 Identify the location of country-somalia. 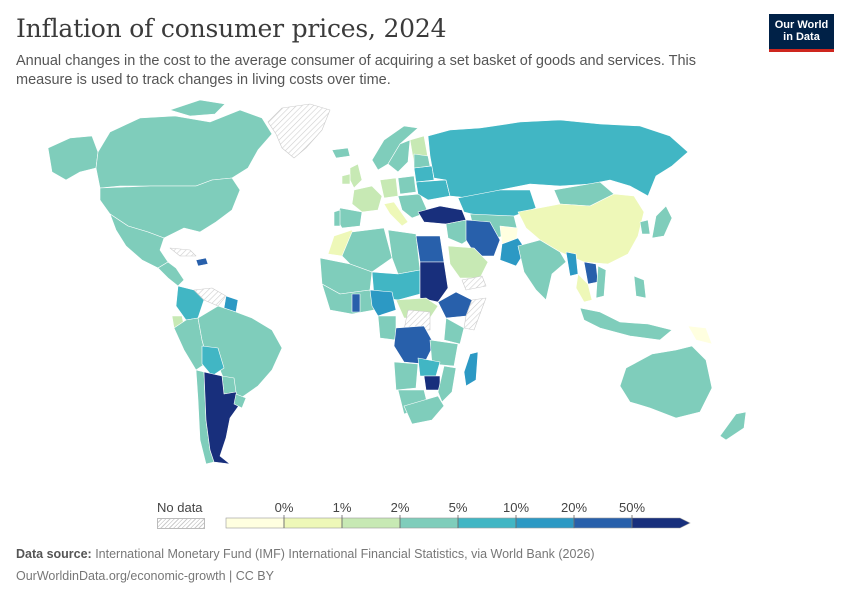
(475, 314).